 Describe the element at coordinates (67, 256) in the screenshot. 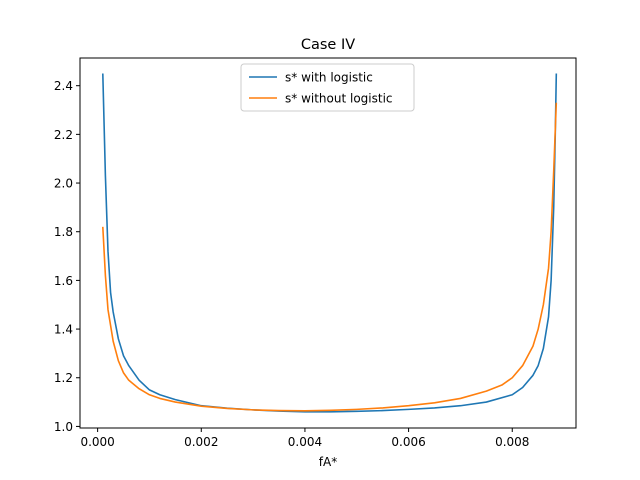

I see `y-axis: 1.0 1.2 1.4 1.6 1.8 2.0 2.2 2.4` at that location.